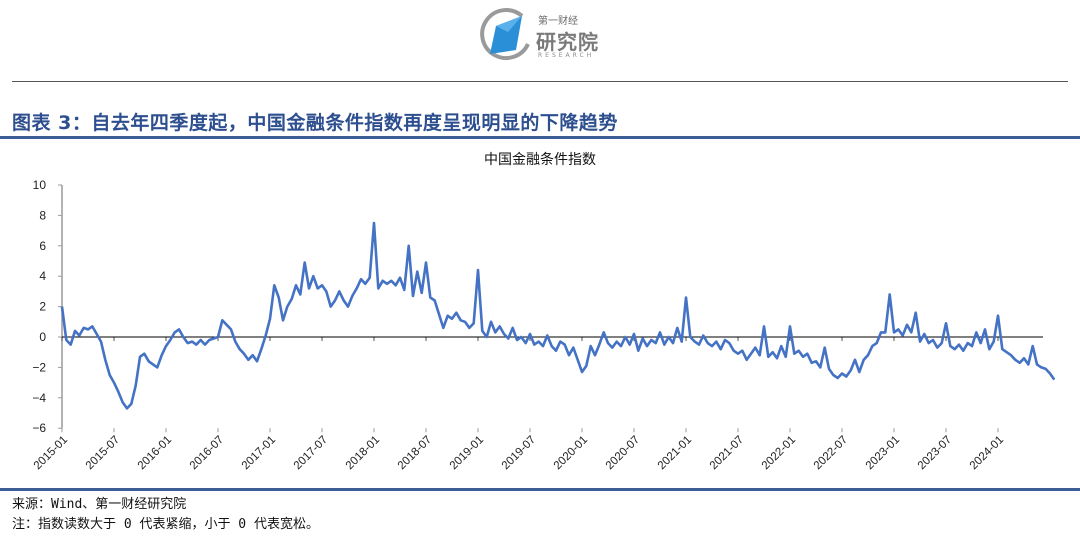 The image size is (1080, 537). What do you see at coordinates (259, 453) in the screenshot?
I see `x-tick-label: 2017-01` at bounding box center [259, 453].